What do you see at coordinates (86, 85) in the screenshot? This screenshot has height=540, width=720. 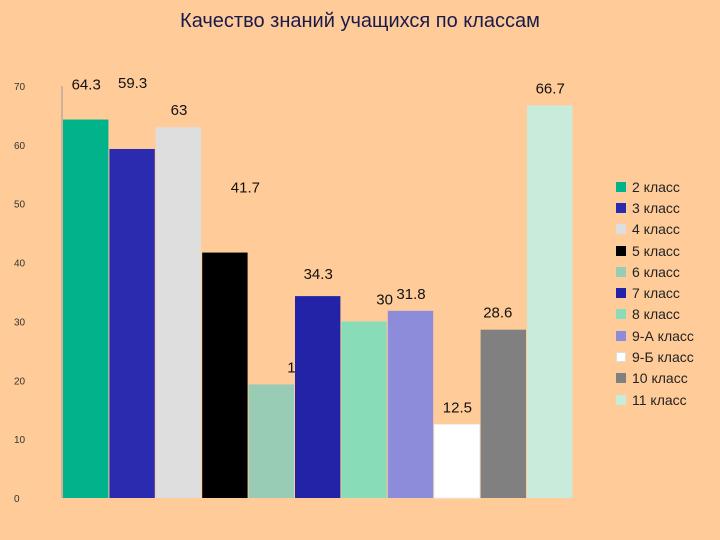 I see `data-label: 64.3` at bounding box center [86, 85].